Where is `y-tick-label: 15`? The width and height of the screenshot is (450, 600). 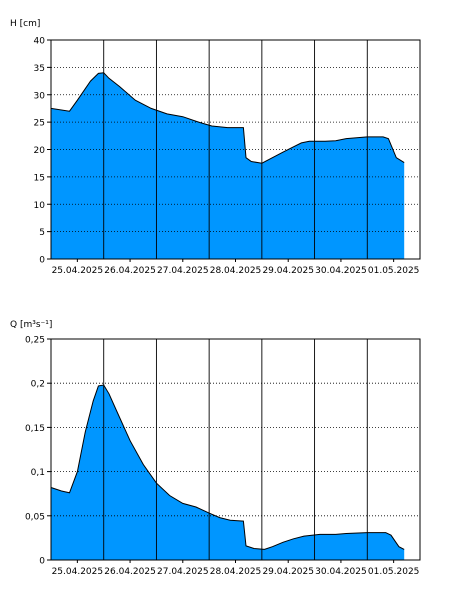 y-tick-label: 15 is located at coordinates (39, 178).